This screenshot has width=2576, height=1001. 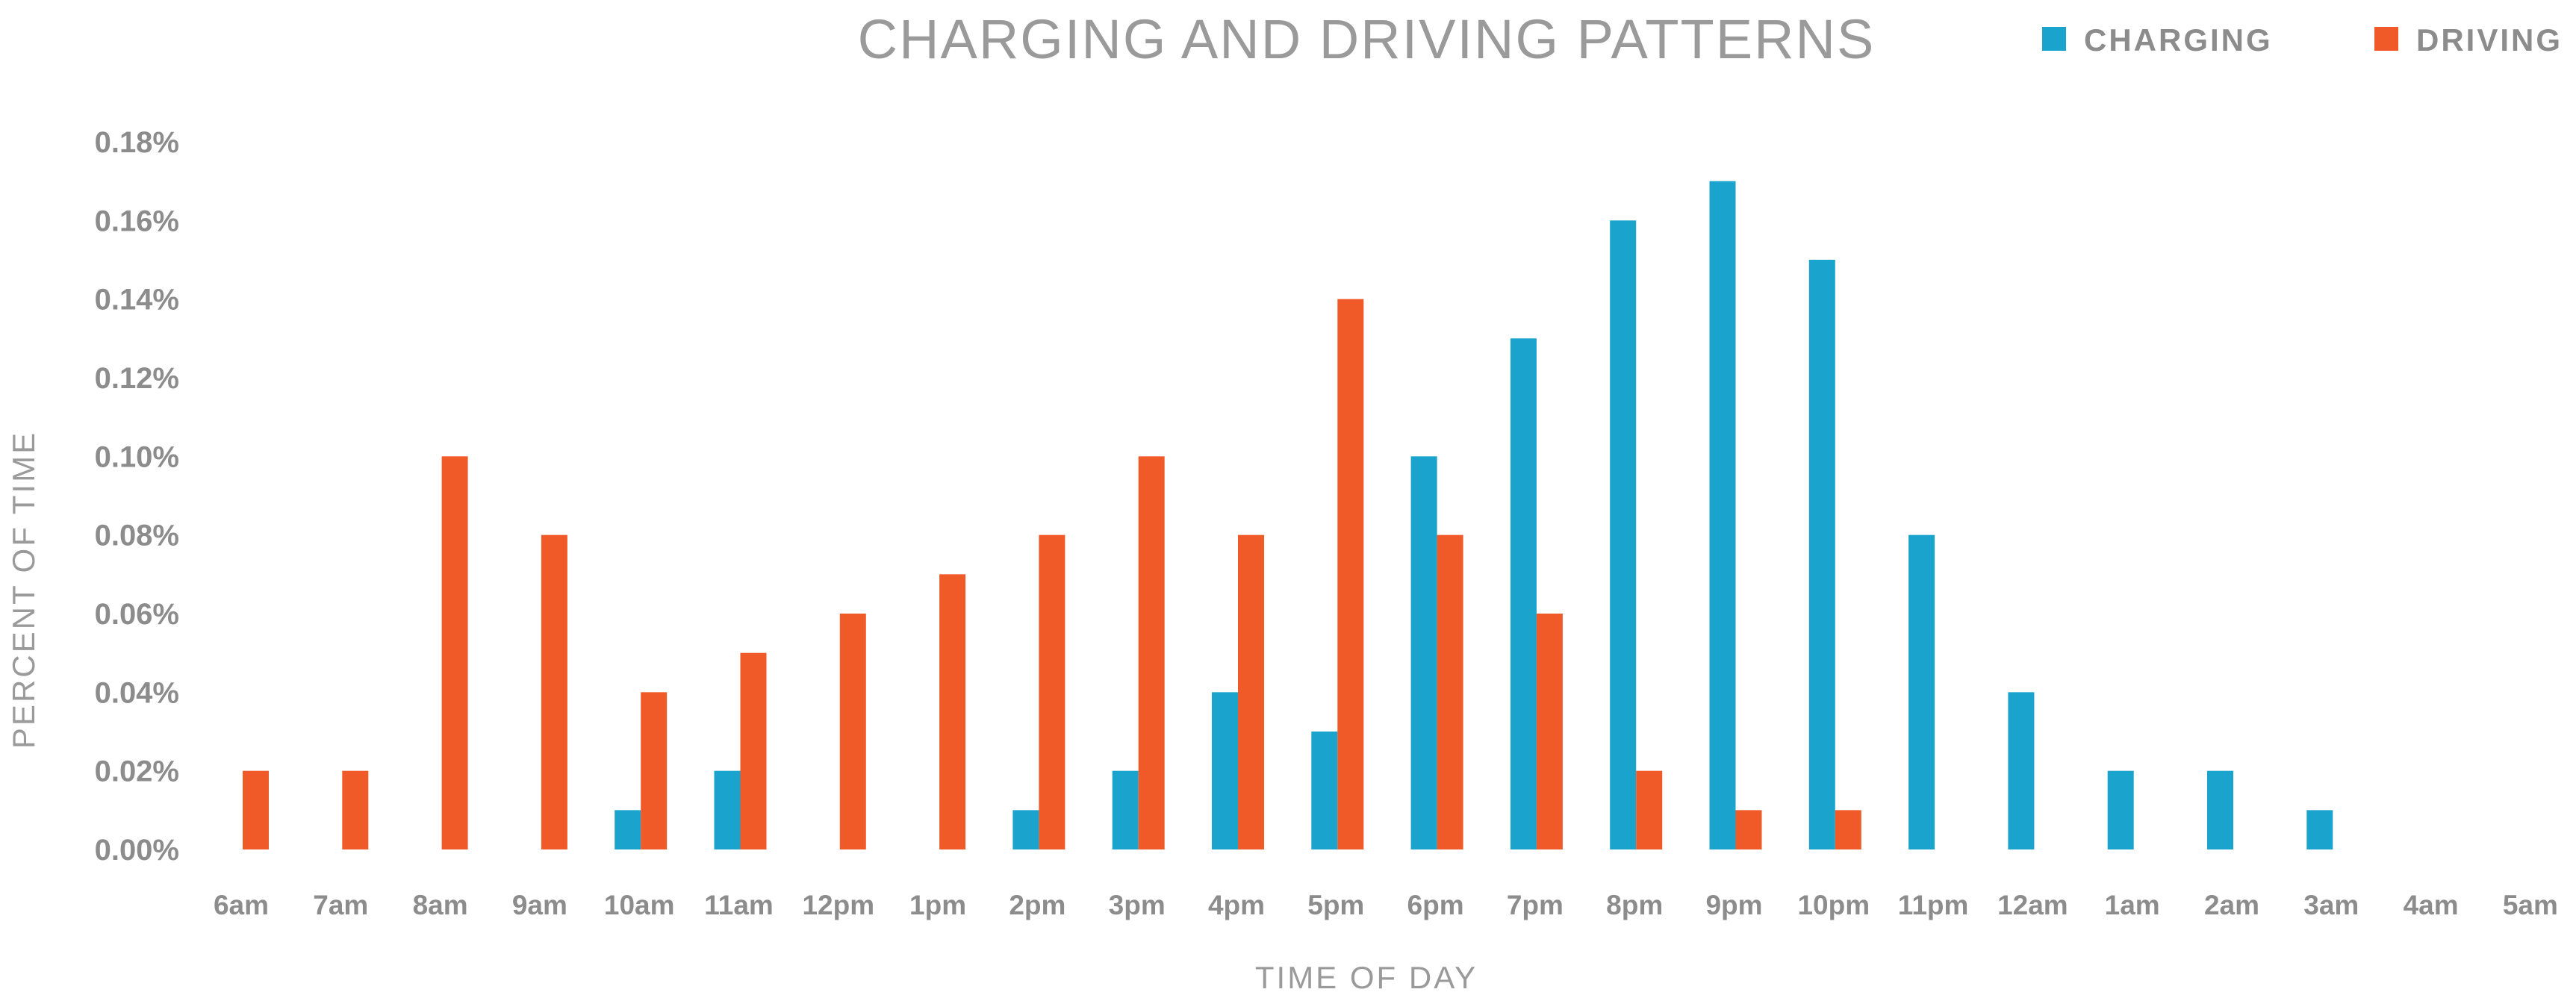 I want to click on y-tick-label: 0.18%, so click(x=137, y=142).